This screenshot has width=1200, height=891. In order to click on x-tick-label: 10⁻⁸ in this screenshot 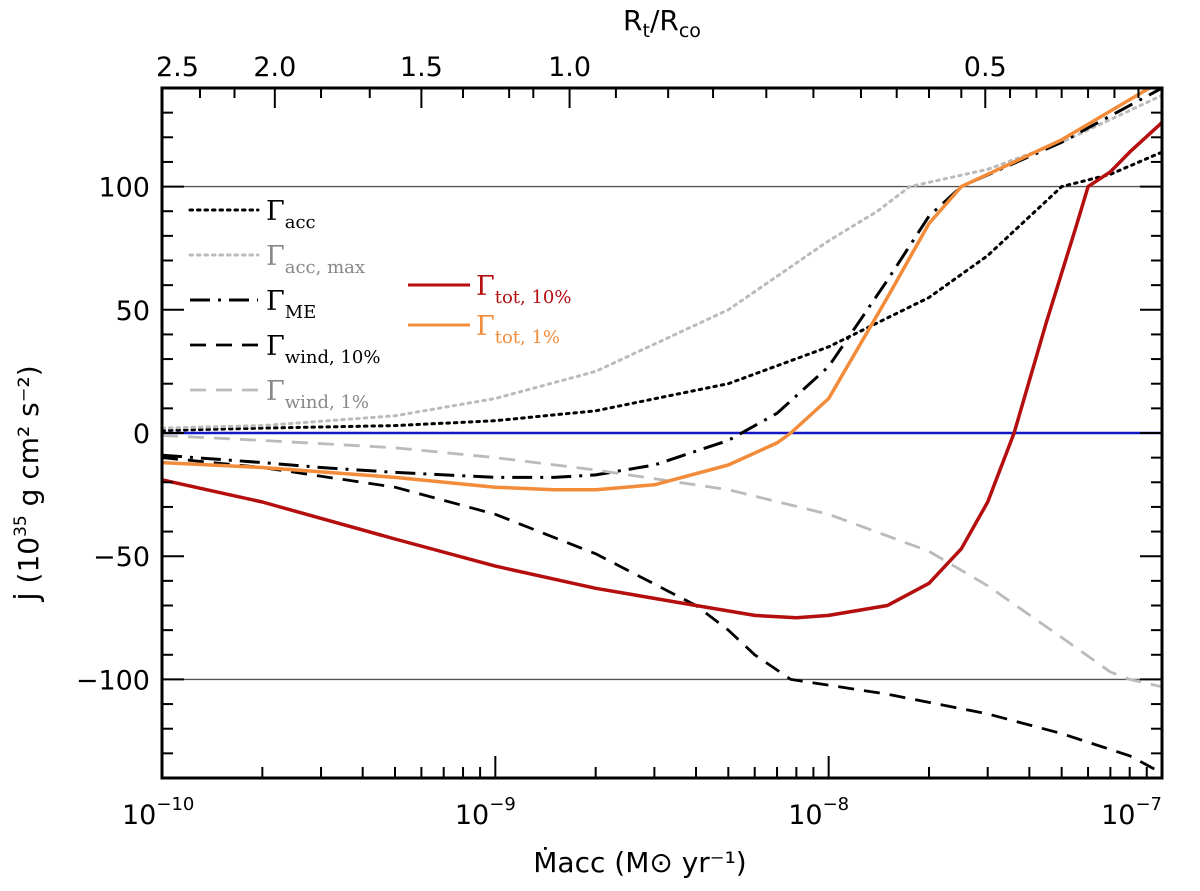, I will do `click(818, 812)`.